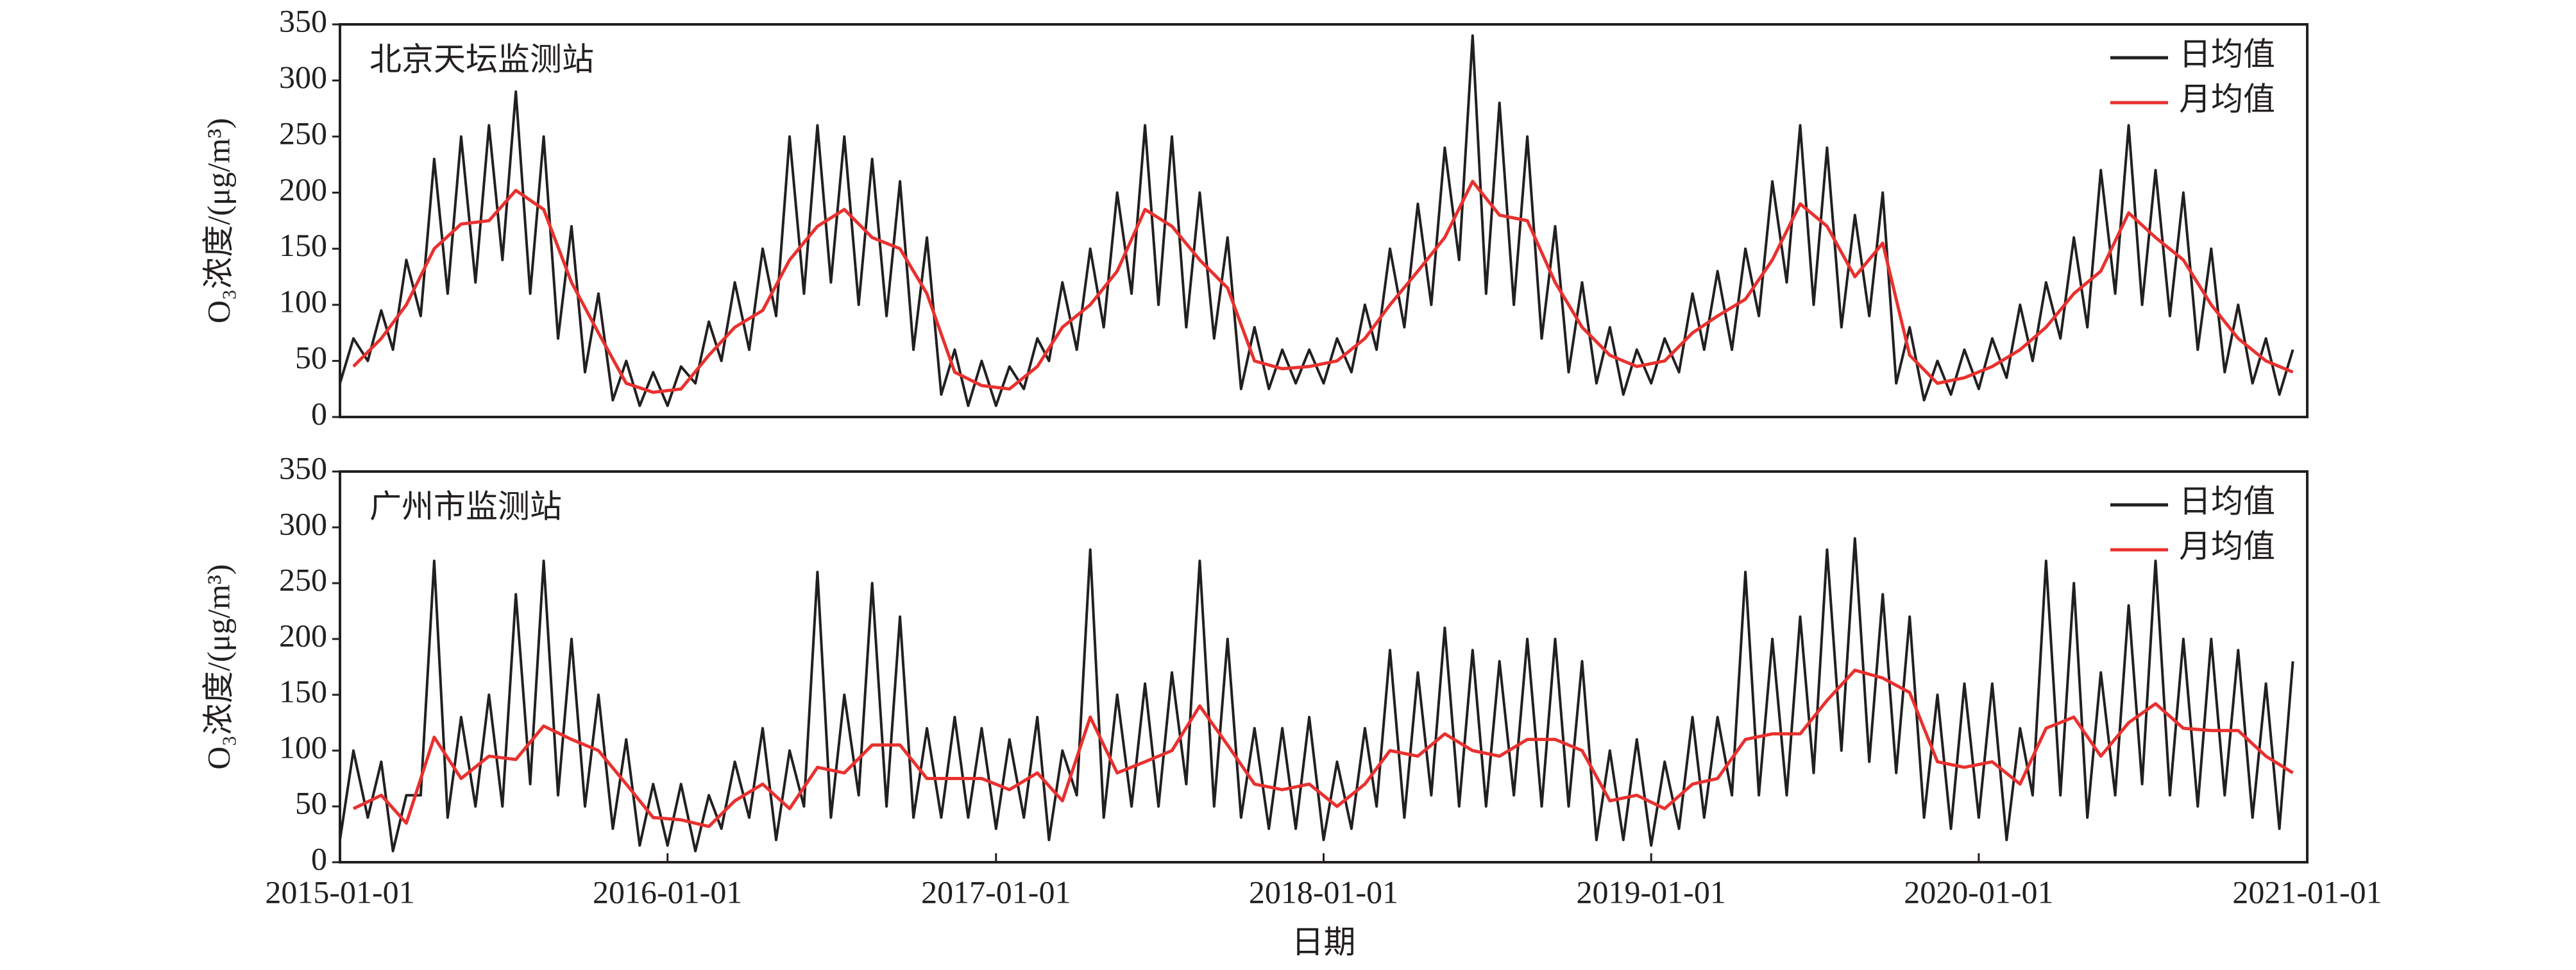 The width and height of the screenshot is (2576, 970). I want to click on panel-label: 广州市监测站, so click(465, 506).